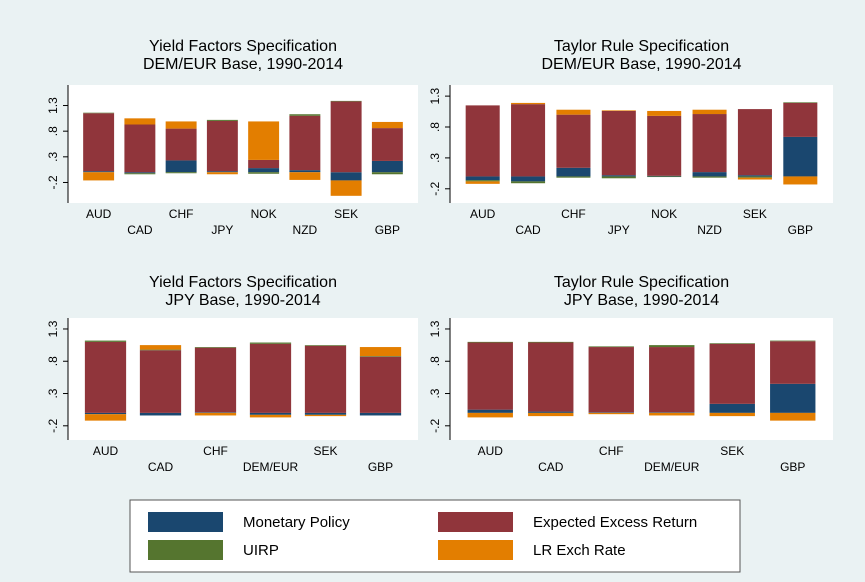 The width and height of the screenshot is (865, 582). I want to click on chart-title: Taylor Rule Specification, so click(641, 282).